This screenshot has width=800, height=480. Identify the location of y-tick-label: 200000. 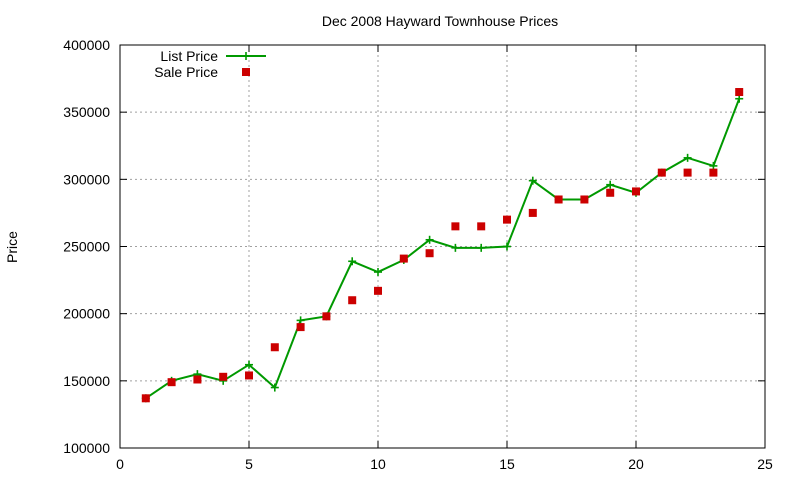
(86, 314).